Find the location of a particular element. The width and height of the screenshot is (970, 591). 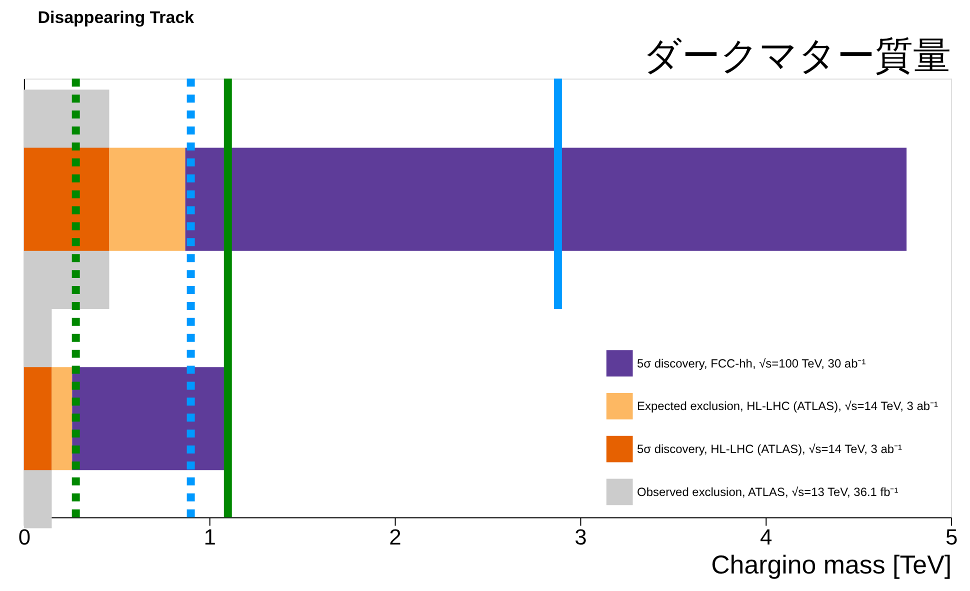

x-tick-label: 1 is located at coordinates (210, 537).